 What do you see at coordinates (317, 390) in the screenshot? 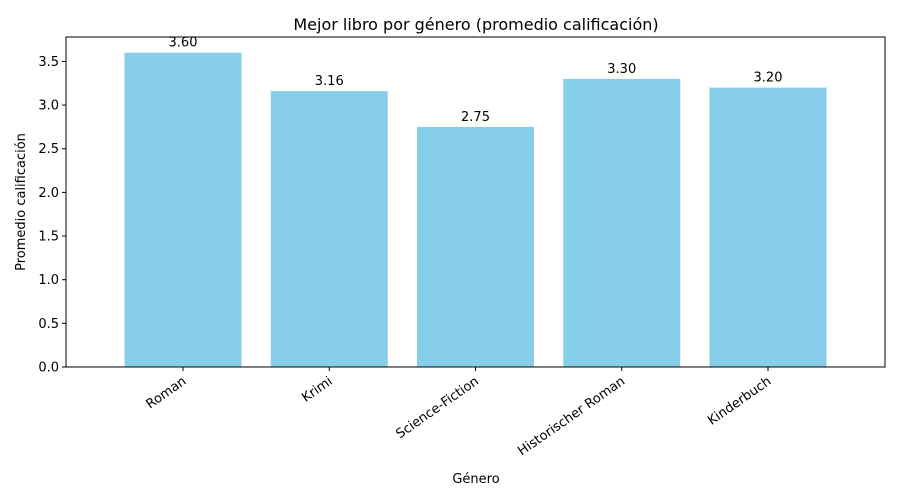
I see `x-tick-label: Krimi` at bounding box center [317, 390].